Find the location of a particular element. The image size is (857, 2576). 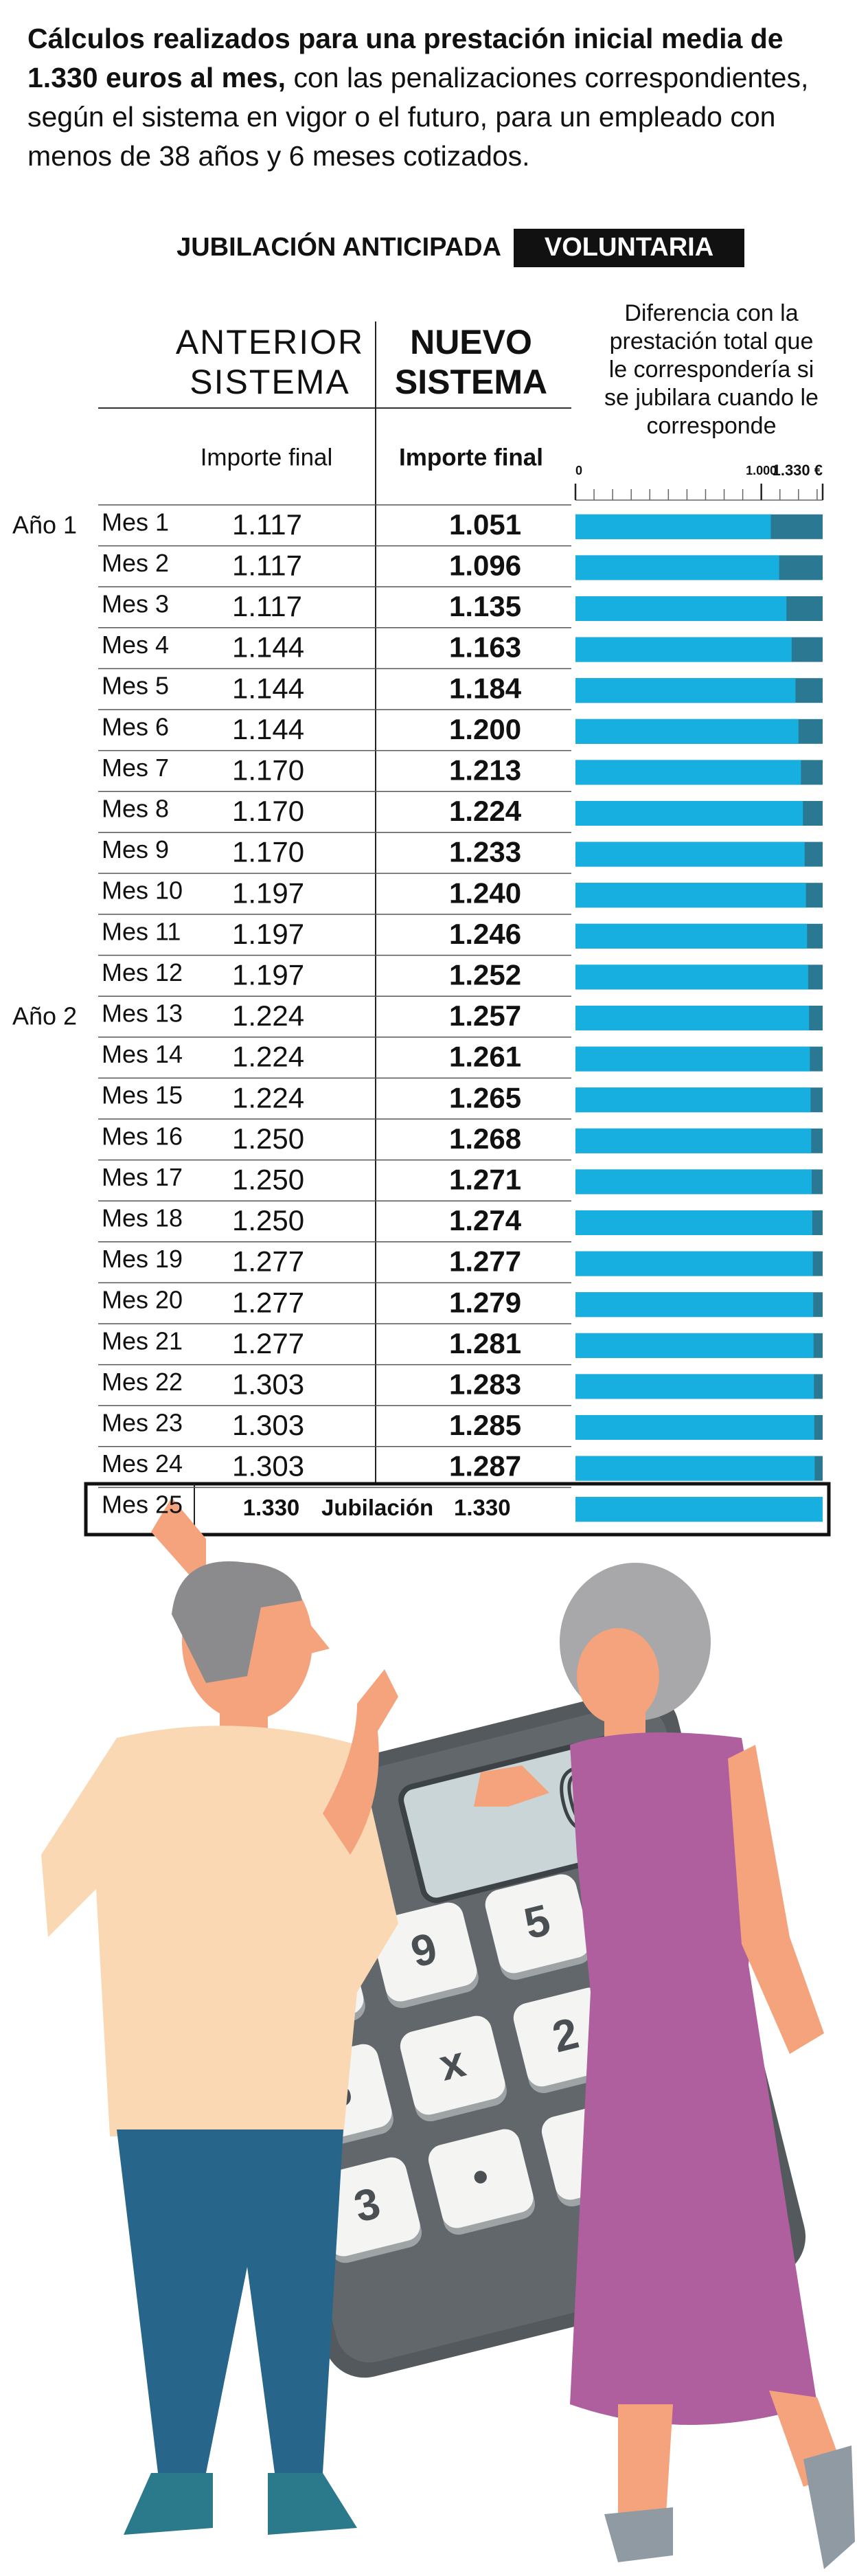

retirement-row-box is located at coordinates (457, 1509).